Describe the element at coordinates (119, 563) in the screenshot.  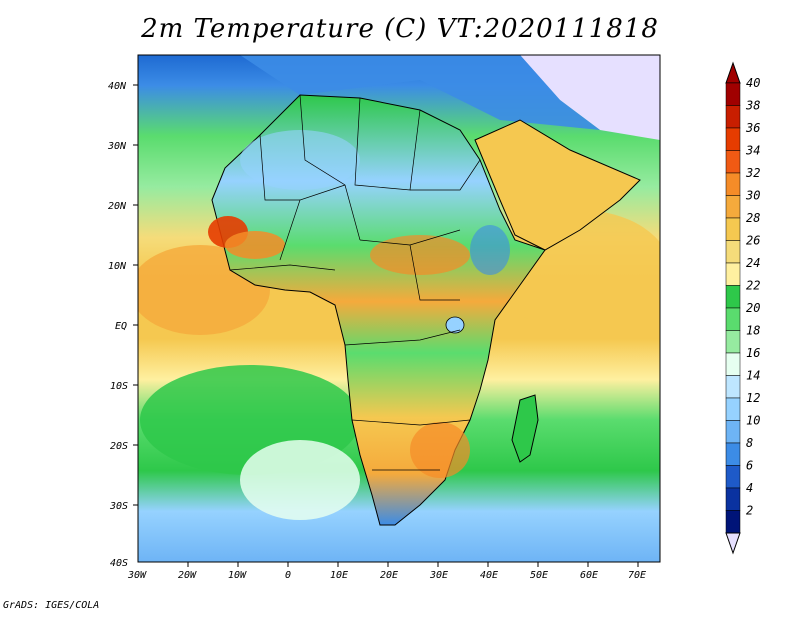
I see `lat-label: 40S` at that location.